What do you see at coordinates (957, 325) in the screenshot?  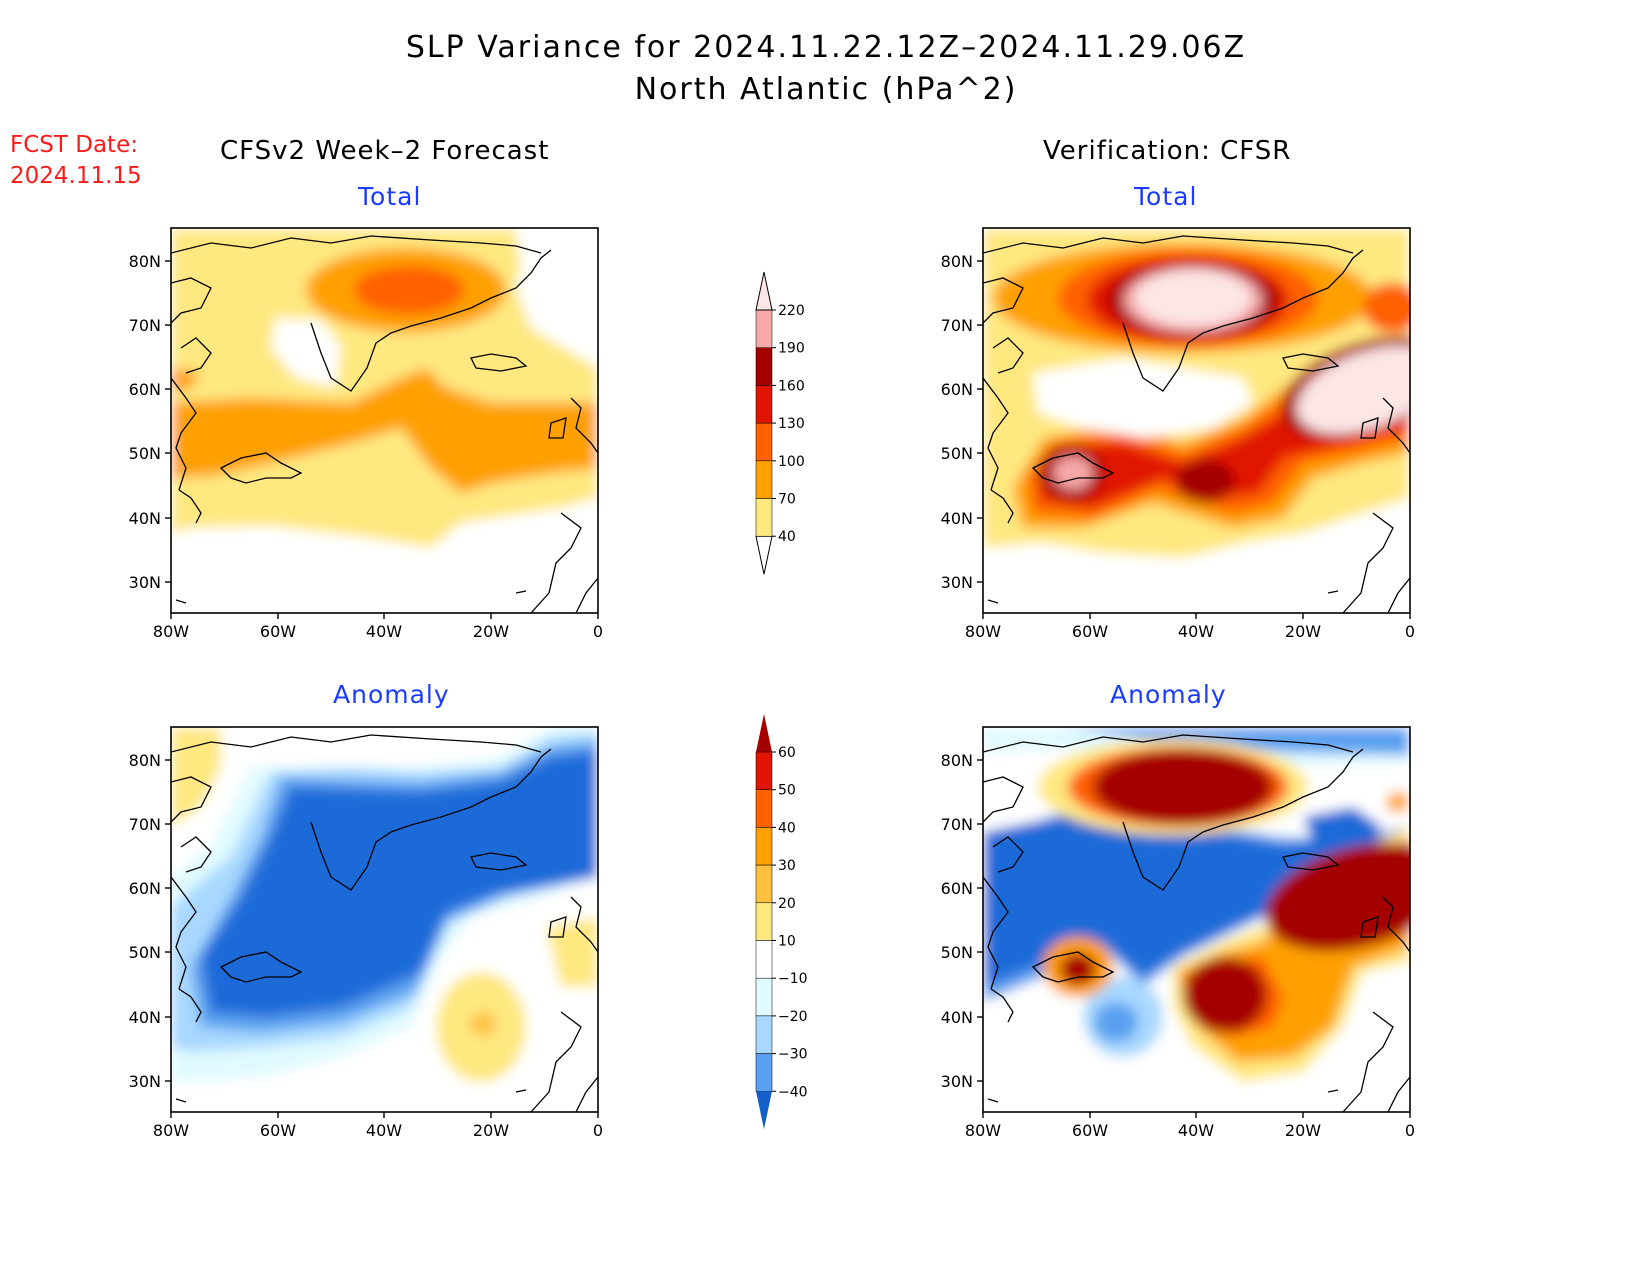 I see `verification-total-lat-label: 70N` at bounding box center [957, 325].